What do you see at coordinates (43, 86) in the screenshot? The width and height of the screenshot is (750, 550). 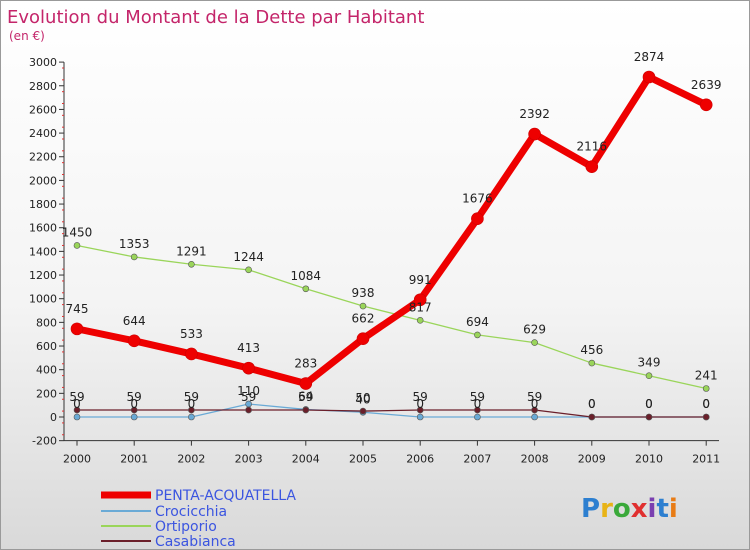 I see `y-tick-label: 2800` at bounding box center [43, 86].